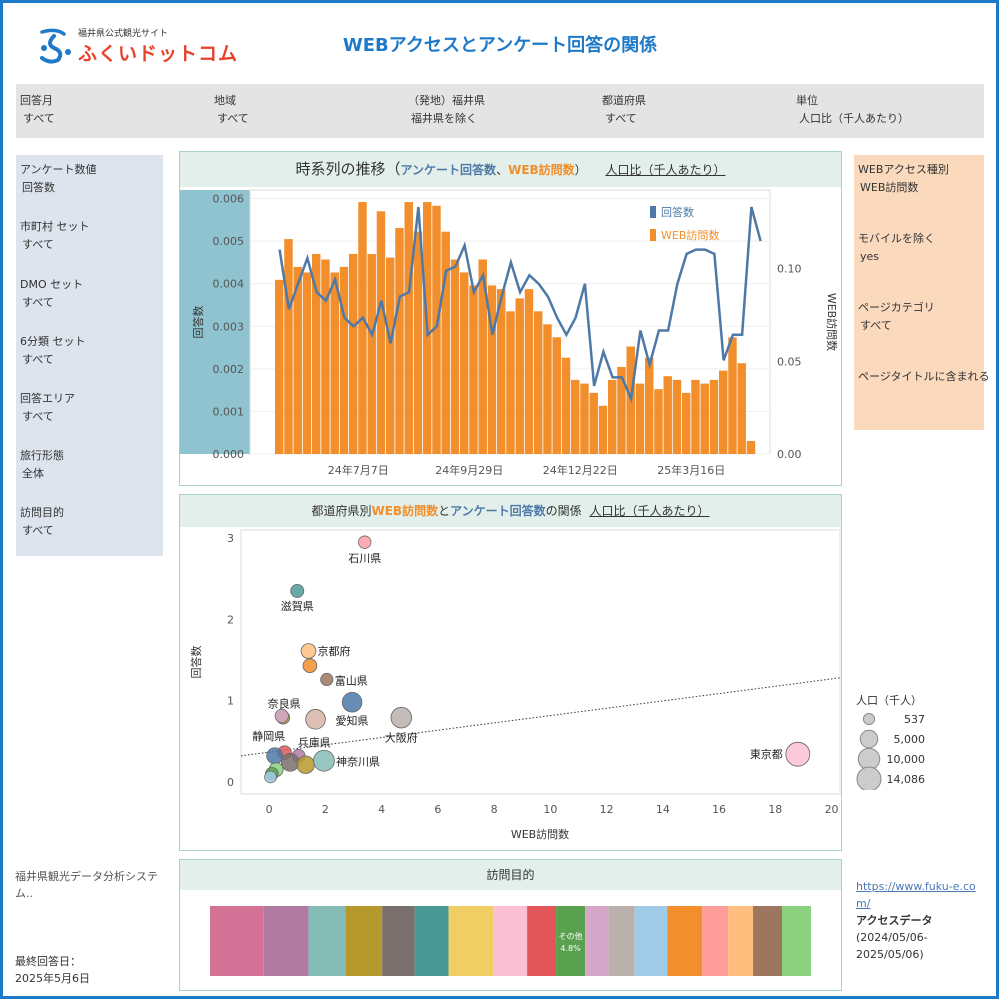 The height and width of the screenshot is (999, 999). Describe the element at coordinates (231, 110) in the screenshot. I see `filter-region: 地域 すべて` at that location.